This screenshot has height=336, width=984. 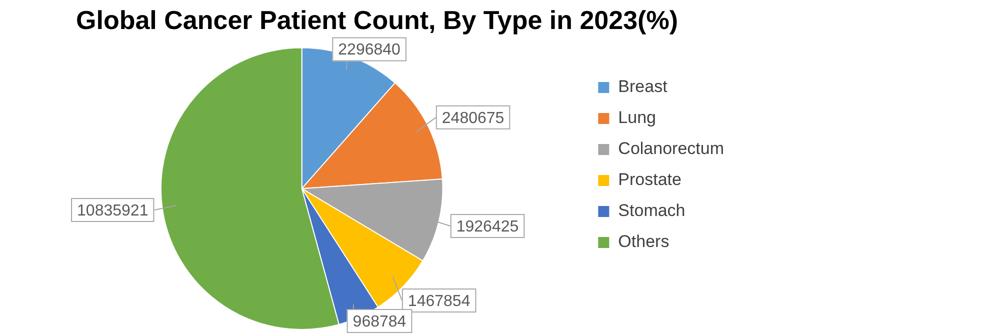 What do you see at coordinates (644, 242) in the screenshot?
I see `legend-label: Others` at bounding box center [644, 242].